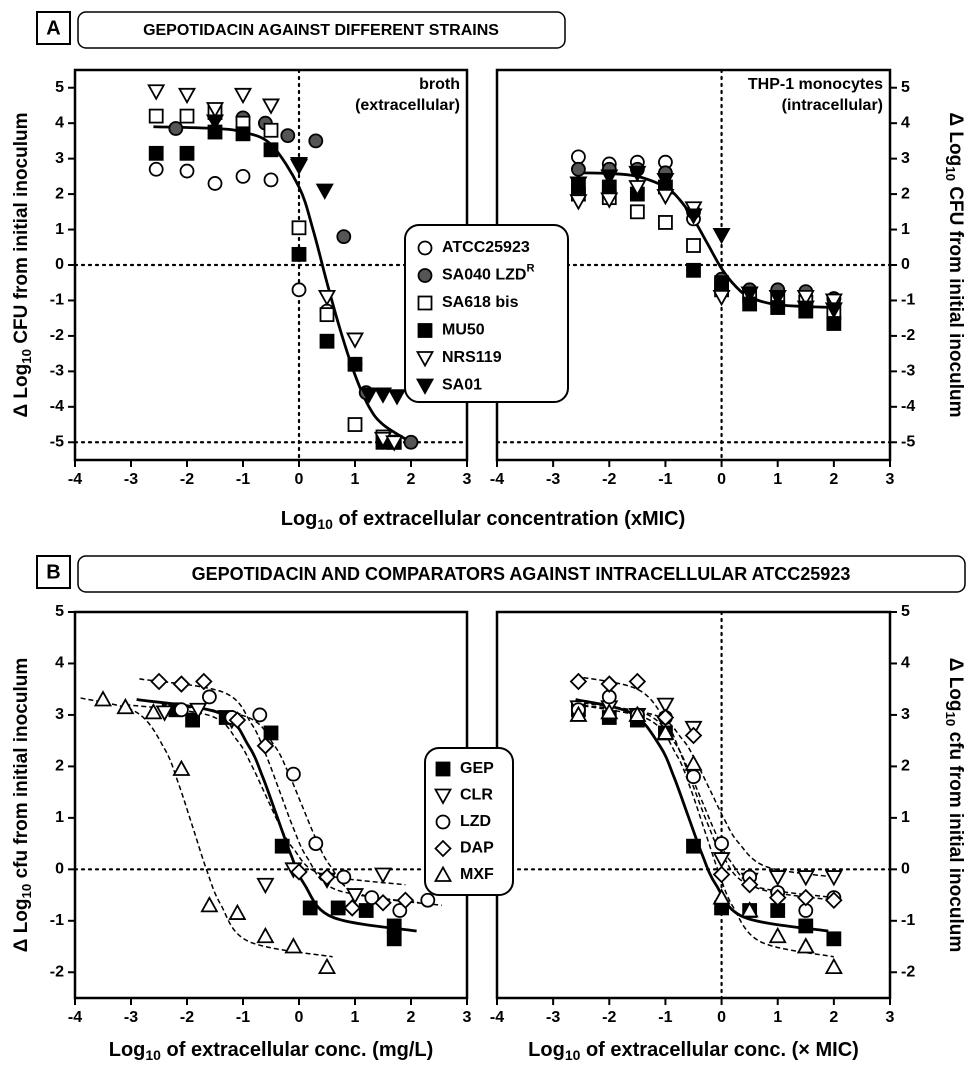 This screenshot has height=1070, width=972. What do you see at coordinates (53, 28) in the screenshot?
I see `panel-label: A` at bounding box center [53, 28].